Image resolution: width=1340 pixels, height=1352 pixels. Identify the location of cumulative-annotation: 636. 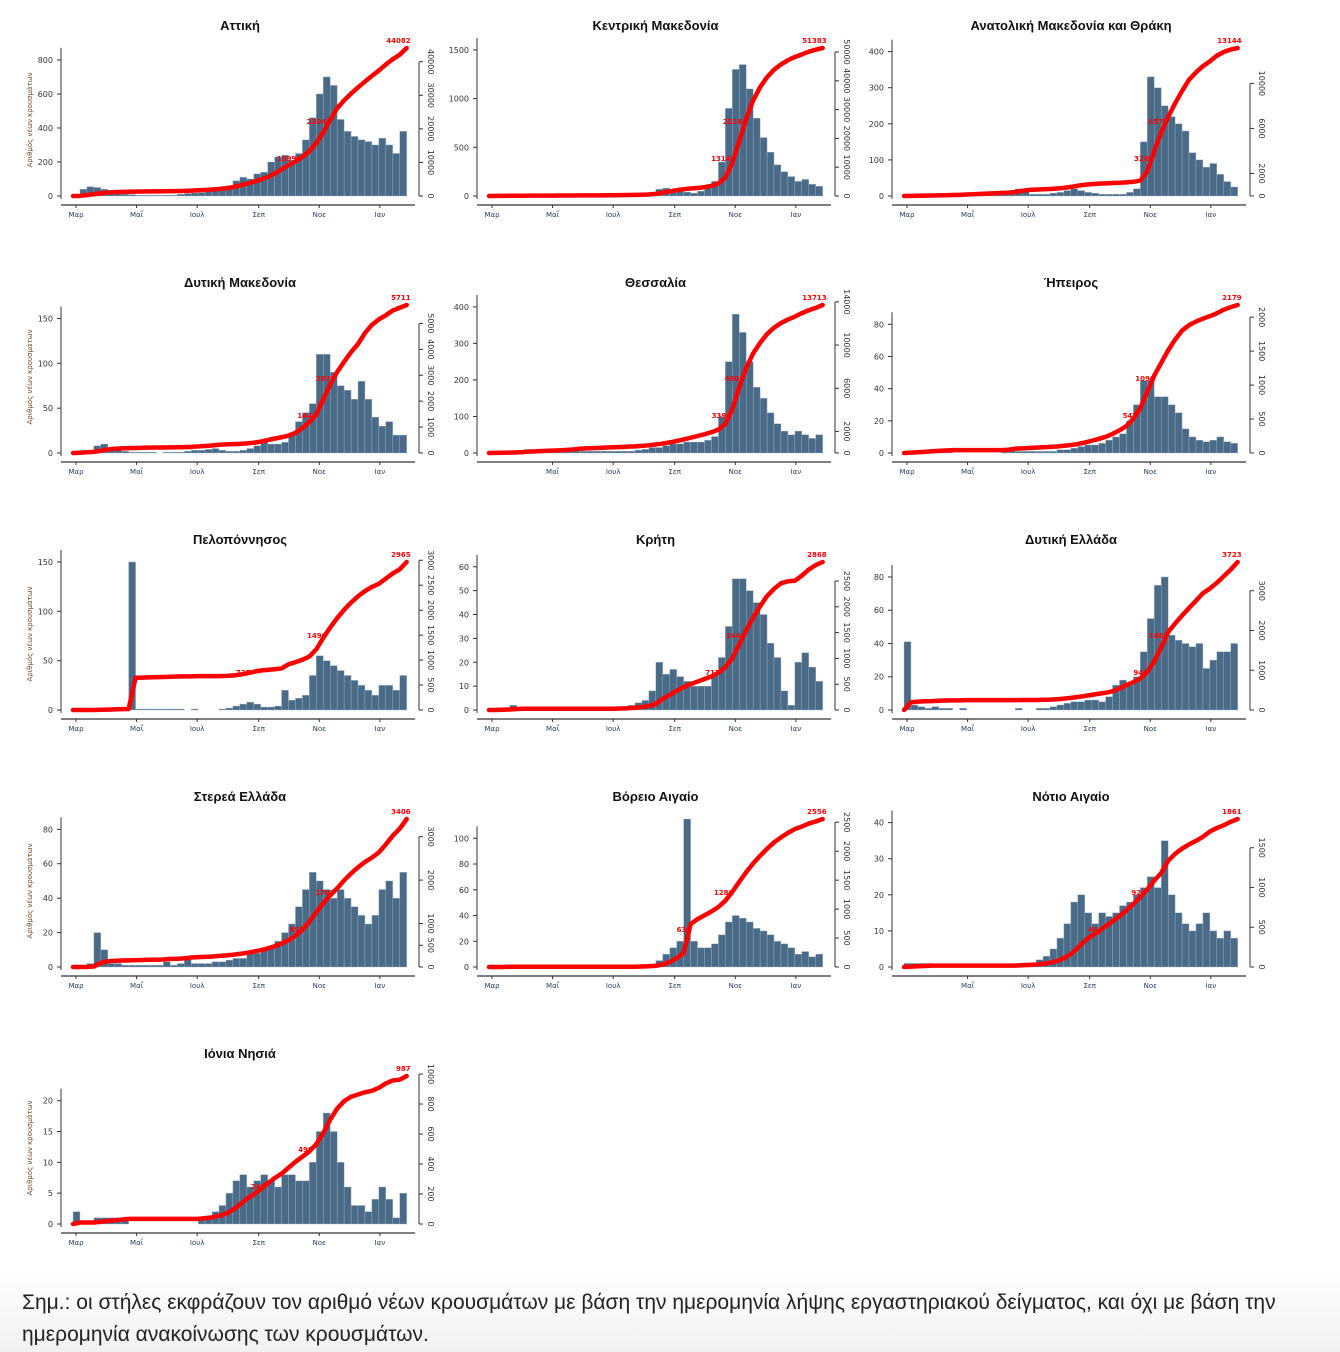
(683, 930).